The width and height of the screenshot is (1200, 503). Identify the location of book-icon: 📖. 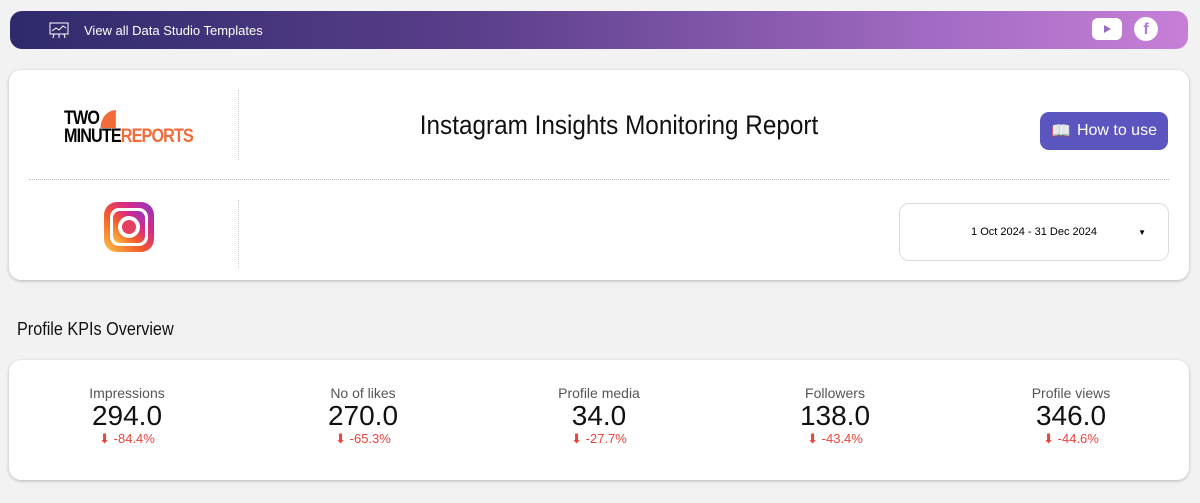
(1061, 131).